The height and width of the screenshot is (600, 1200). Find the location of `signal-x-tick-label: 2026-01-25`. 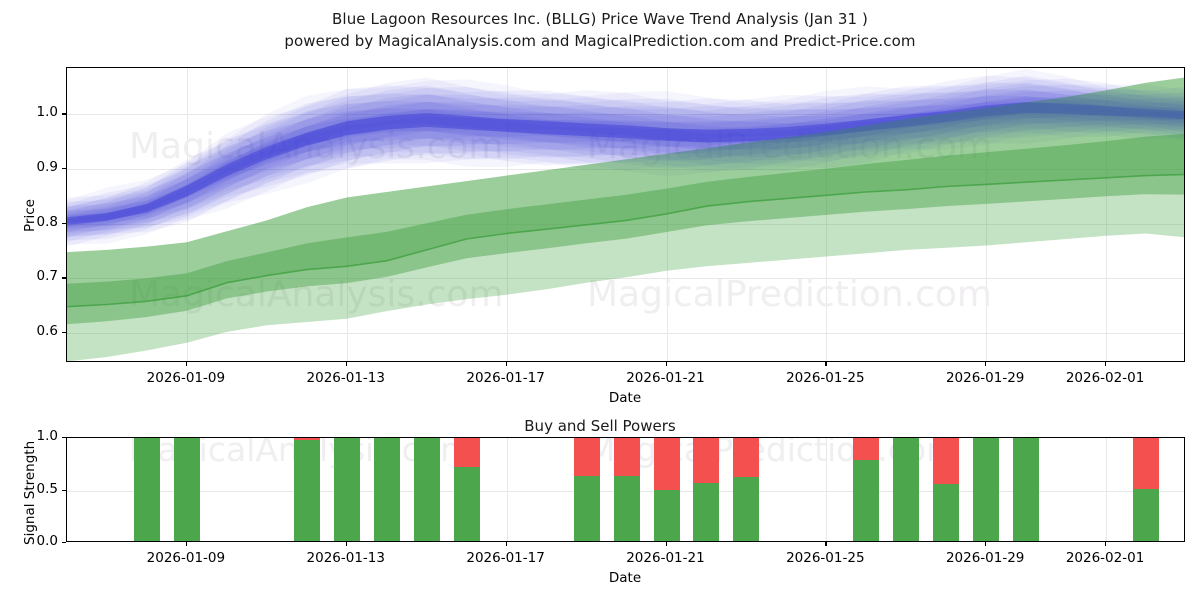

signal-x-tick-label: 2026-01-25 is located at coordinates (825, 558).